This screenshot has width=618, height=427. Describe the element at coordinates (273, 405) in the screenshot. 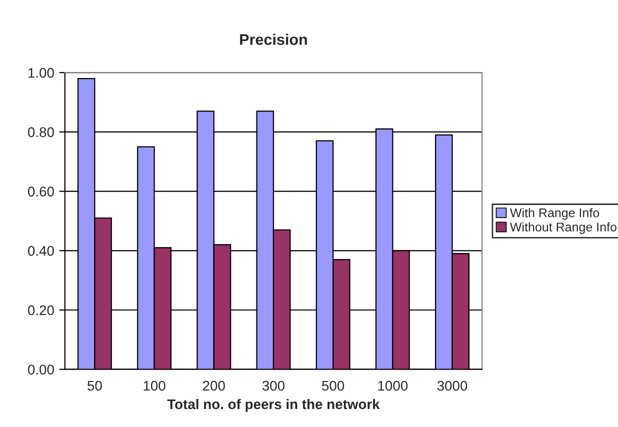

I see `x-axis-title: Total no. of peers in the network` at that location.